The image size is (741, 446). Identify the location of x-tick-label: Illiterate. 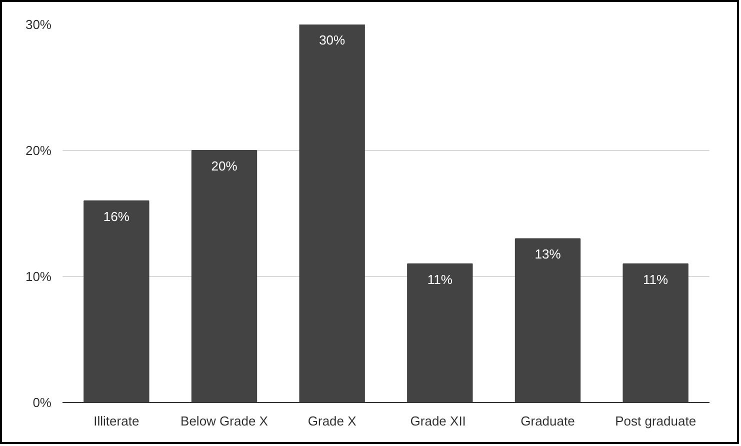
(117, 421).